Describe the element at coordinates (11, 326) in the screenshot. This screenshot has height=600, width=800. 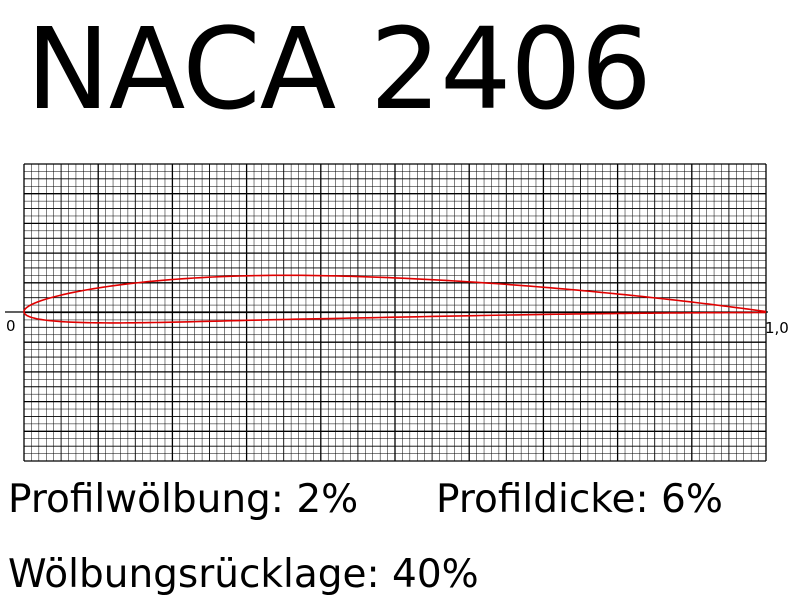
I see `x-start-label: 0` at that location.